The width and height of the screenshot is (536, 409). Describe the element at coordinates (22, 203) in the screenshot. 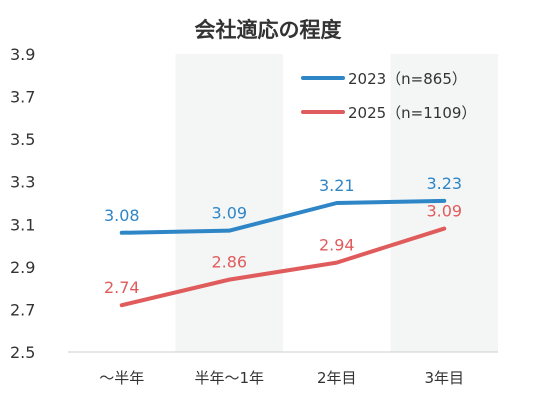

I see `y-axis: 2.5 2.7 2.9 3.1 3.3 3.5 3.7 3.9` at that location.